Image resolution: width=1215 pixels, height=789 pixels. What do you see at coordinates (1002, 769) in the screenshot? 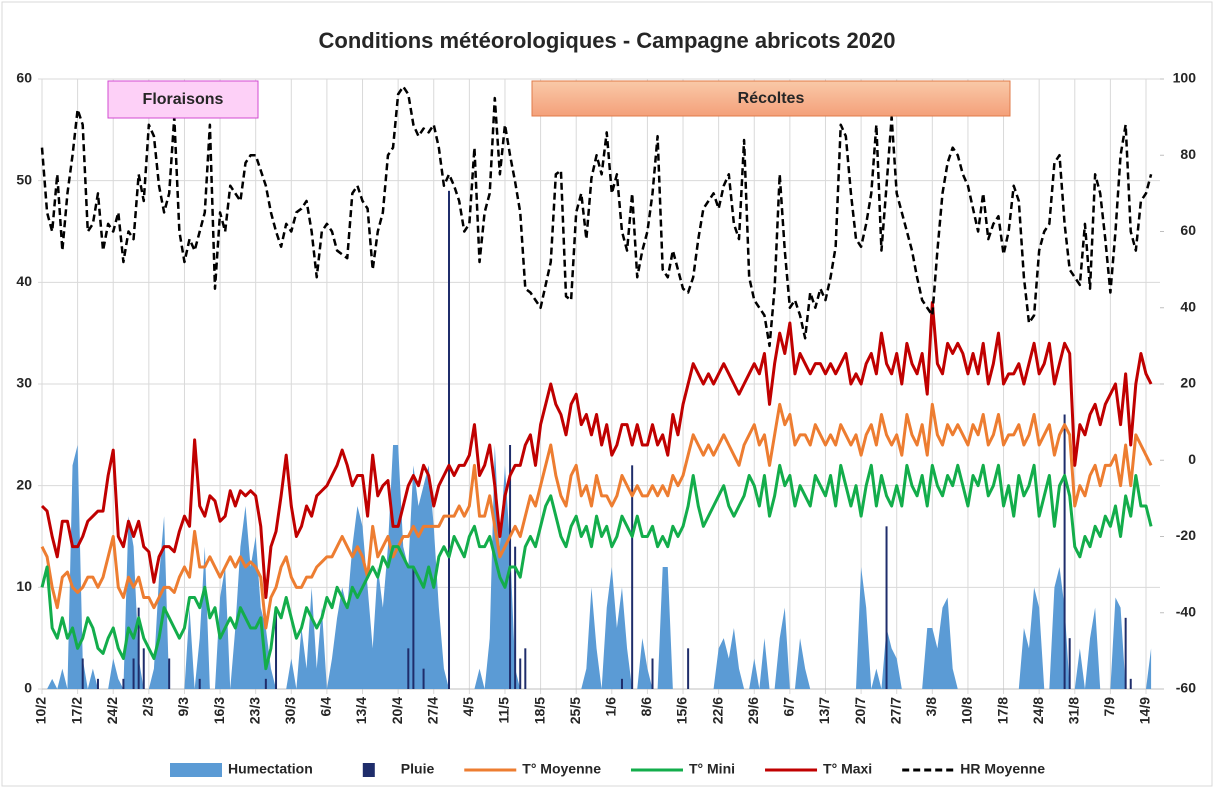
I see `legend-label: HR Moyenne` at bounding box center [1002, 769].